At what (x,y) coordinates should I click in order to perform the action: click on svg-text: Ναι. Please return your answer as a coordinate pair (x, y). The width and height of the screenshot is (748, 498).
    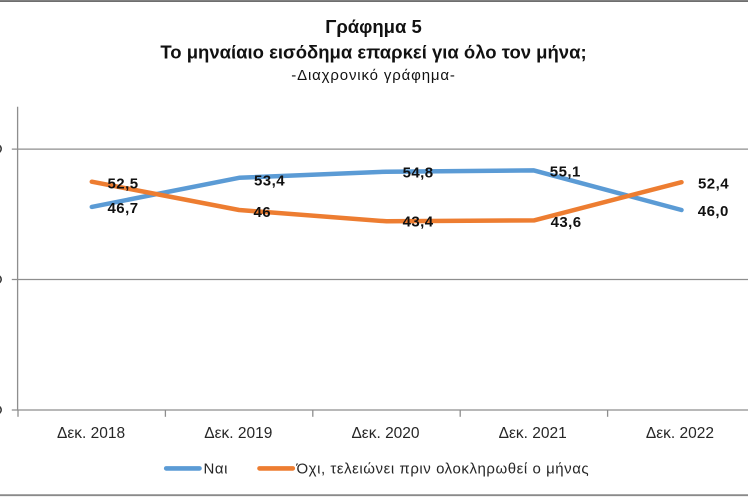
    Looking at the image, I should click on (216, 469).